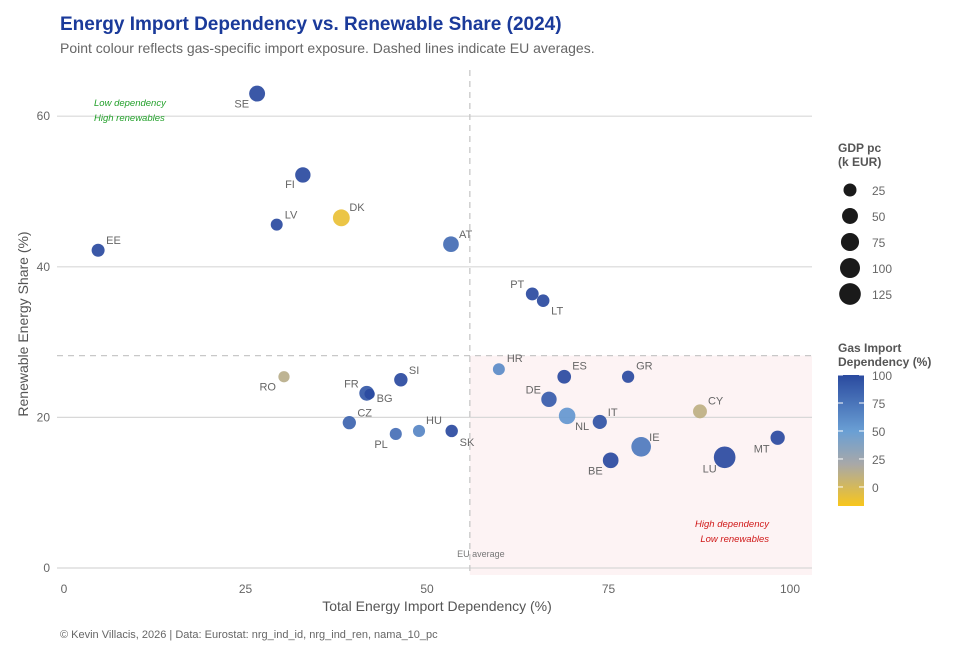  What do you see at coordinates (515, 359) in the screenshot?
I see `point-label: HR` at bounding box center [515, 359].